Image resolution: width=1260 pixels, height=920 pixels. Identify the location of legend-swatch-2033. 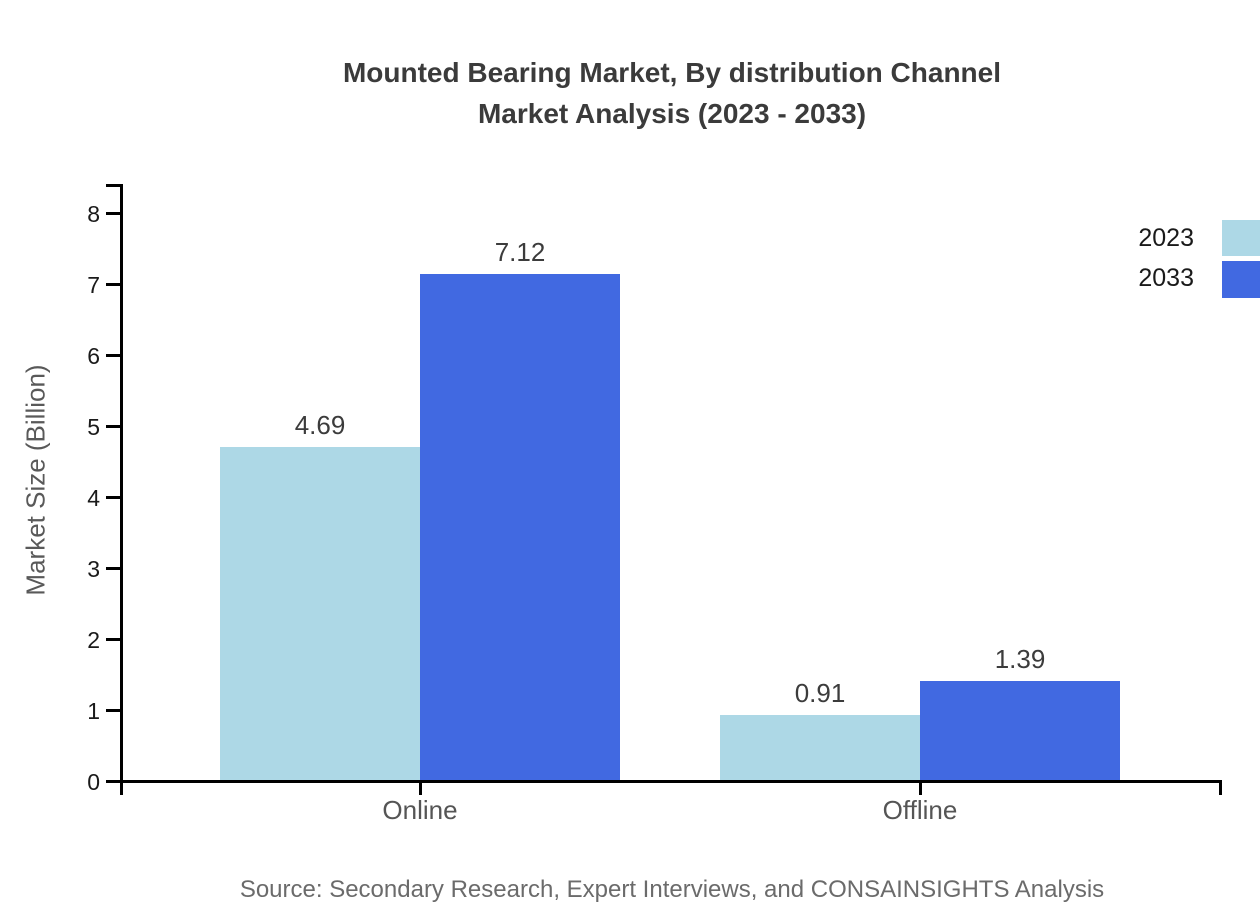
(1241, 279).